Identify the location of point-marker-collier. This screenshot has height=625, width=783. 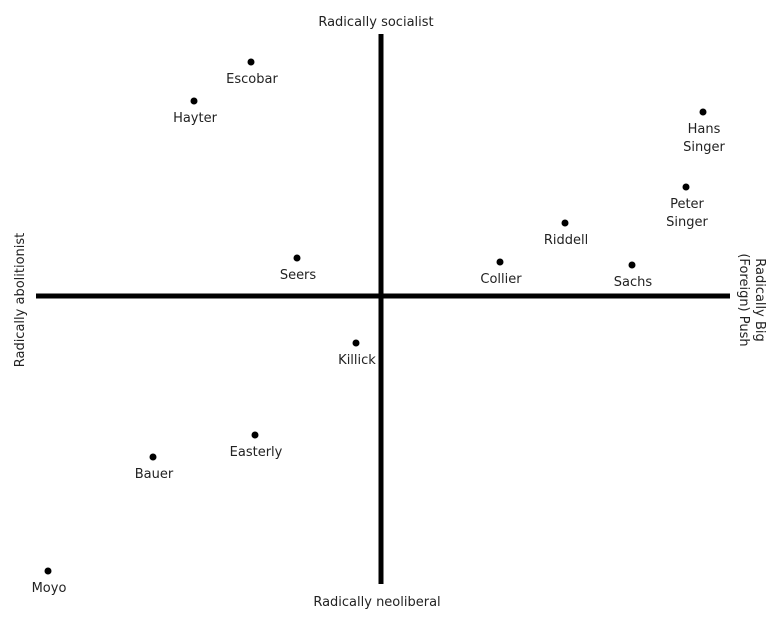
(500, 262).